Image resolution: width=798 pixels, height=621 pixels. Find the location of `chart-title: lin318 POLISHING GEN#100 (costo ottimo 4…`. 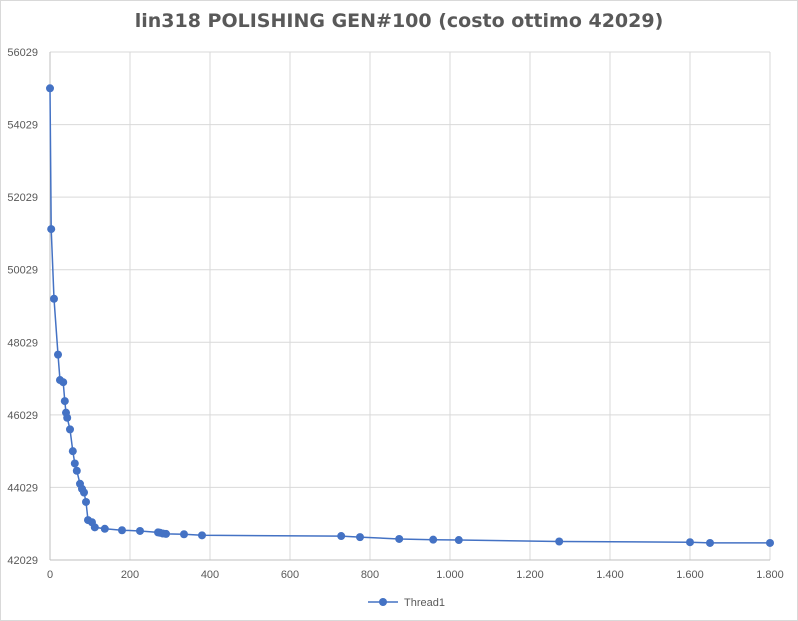

chart-title: lin318 POLISHING GEN#100 (costo ottimo 4… is located at coordinates (399, 21).